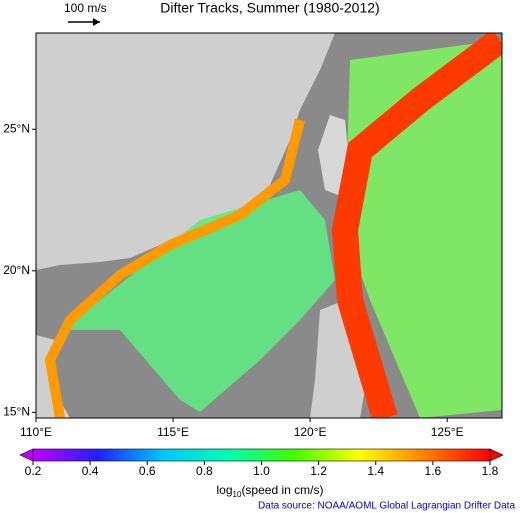 Image resolution: width=520 pixels, height=513 pixels. What do you see at coordinates (333, 155) in the screenshot?
I see `taiwan` at bounding box center [333, 155].